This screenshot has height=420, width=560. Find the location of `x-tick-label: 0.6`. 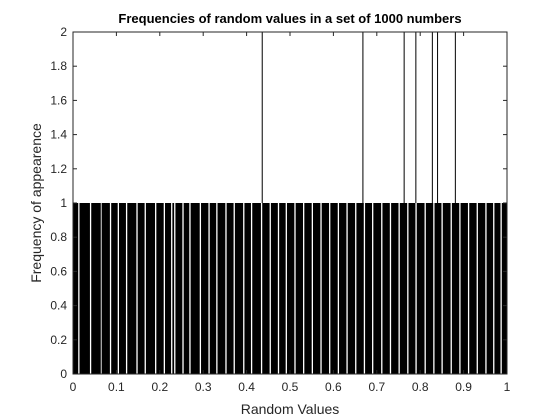

x-tick-label: 0.6 is located at coordinates (333, 387).